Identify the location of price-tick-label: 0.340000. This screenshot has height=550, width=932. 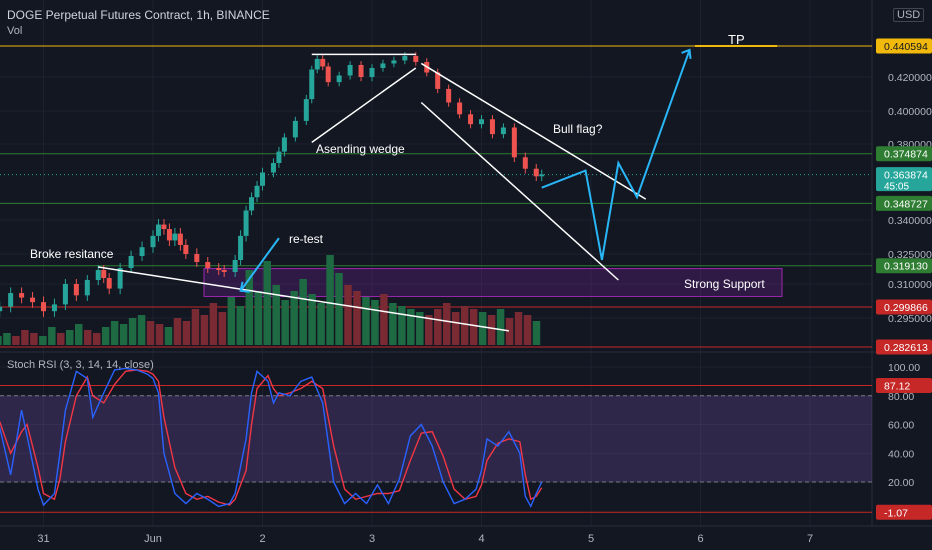
(910, 221).